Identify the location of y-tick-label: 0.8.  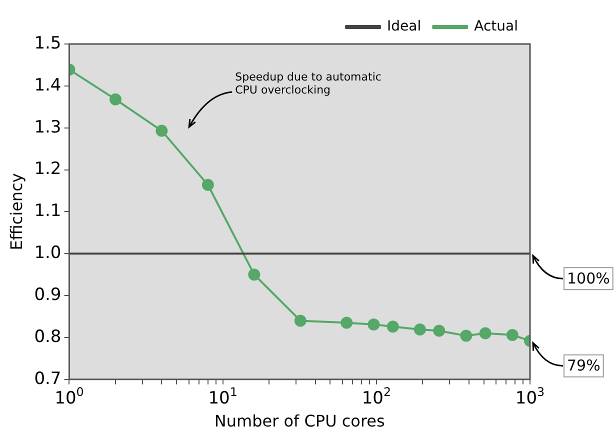
(48, 336).